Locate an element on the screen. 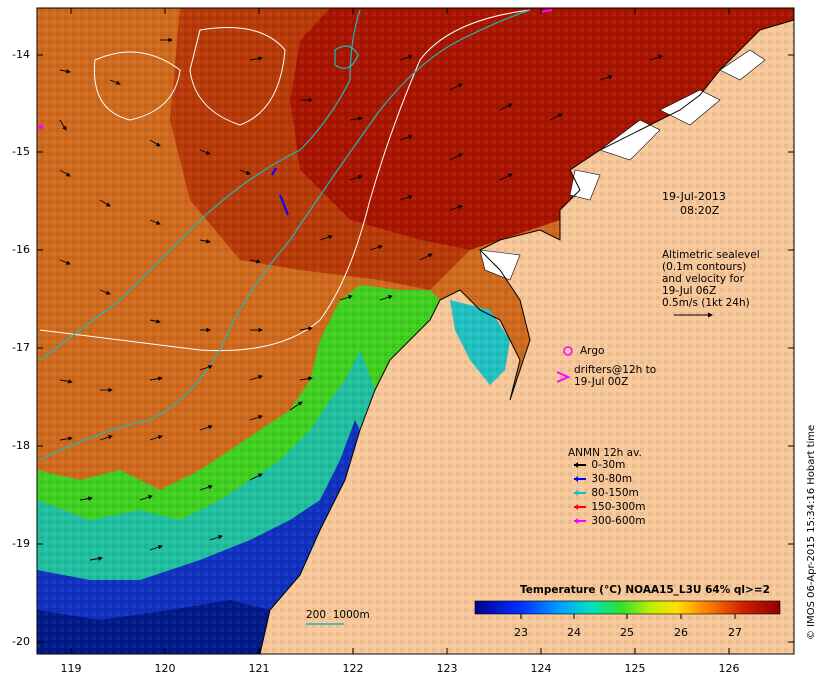 This screenshot has width=820, height=680. altimetry-note-line: 19-Jul 06Z is located at coordinates (689, 291).